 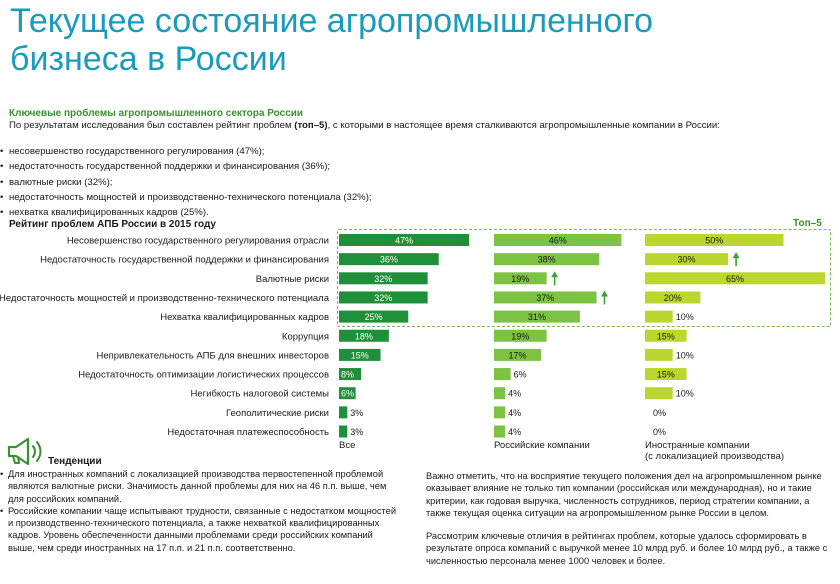 I want to click on category-label: Коррупция, so click(x=305, y=336).